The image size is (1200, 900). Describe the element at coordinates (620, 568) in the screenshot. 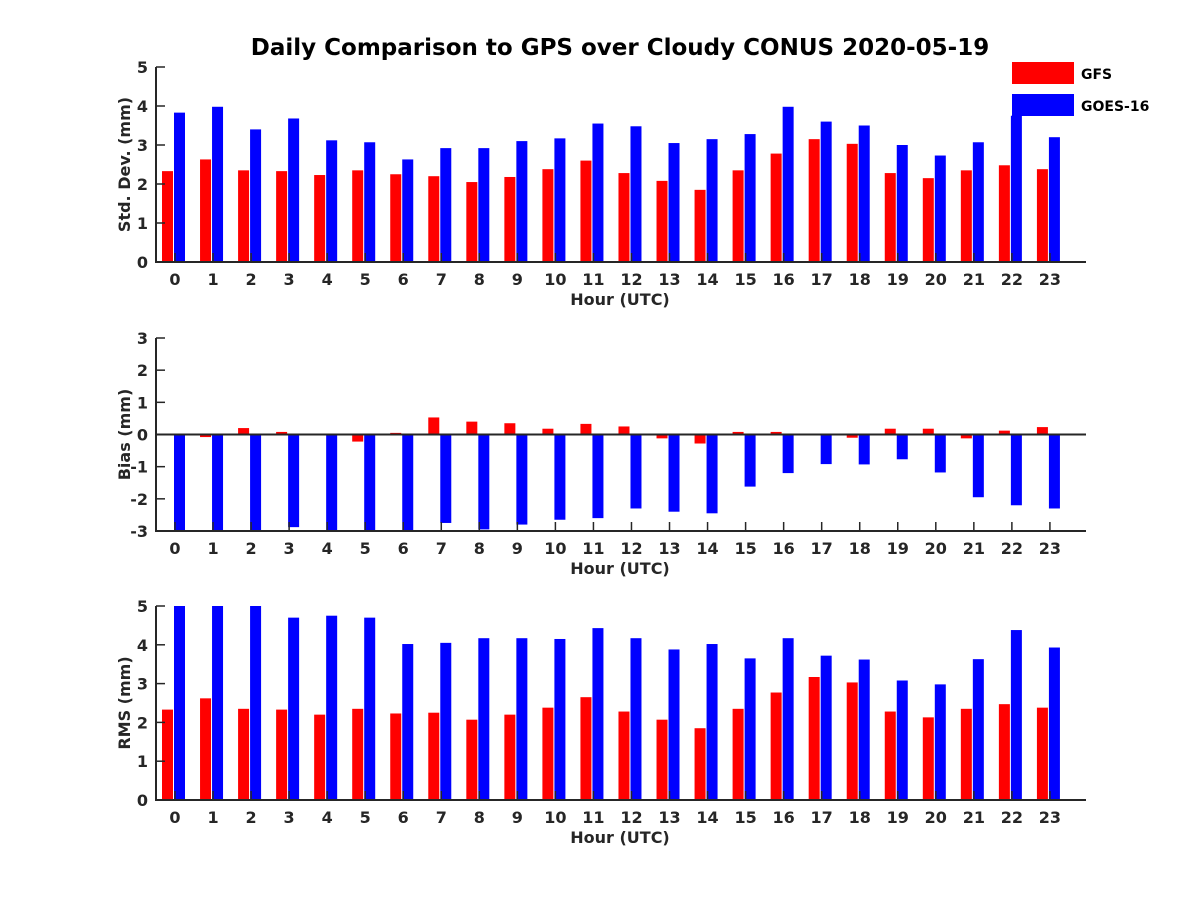

I see `bias-xlabel: Hour (UTC)` at that location.